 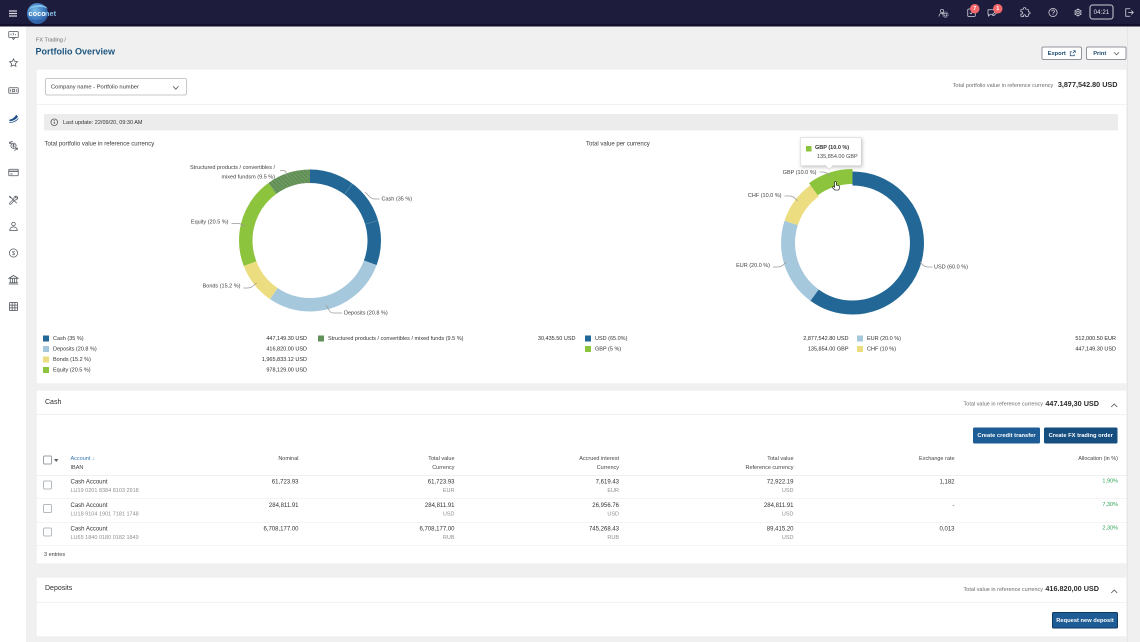 I want to click on svg-text: coco, so click(x=38, y=13).